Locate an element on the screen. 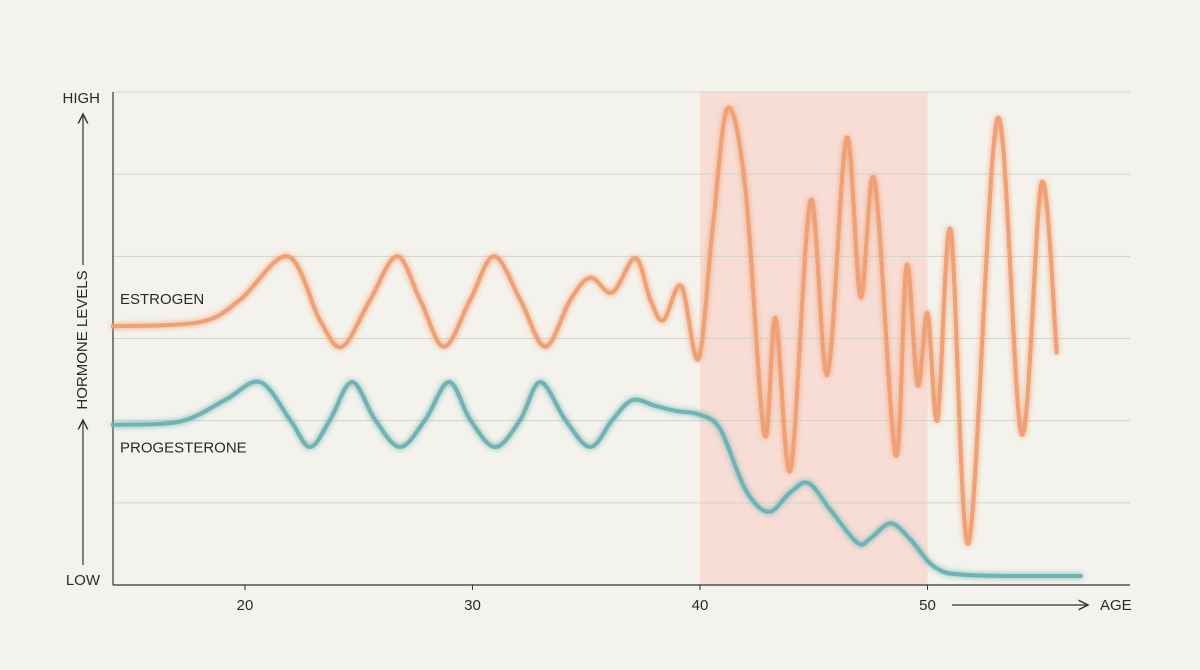 The width and height of the screenshot is (1200, 670). x-tick-label: 20 is located at coordinates (245, 605).